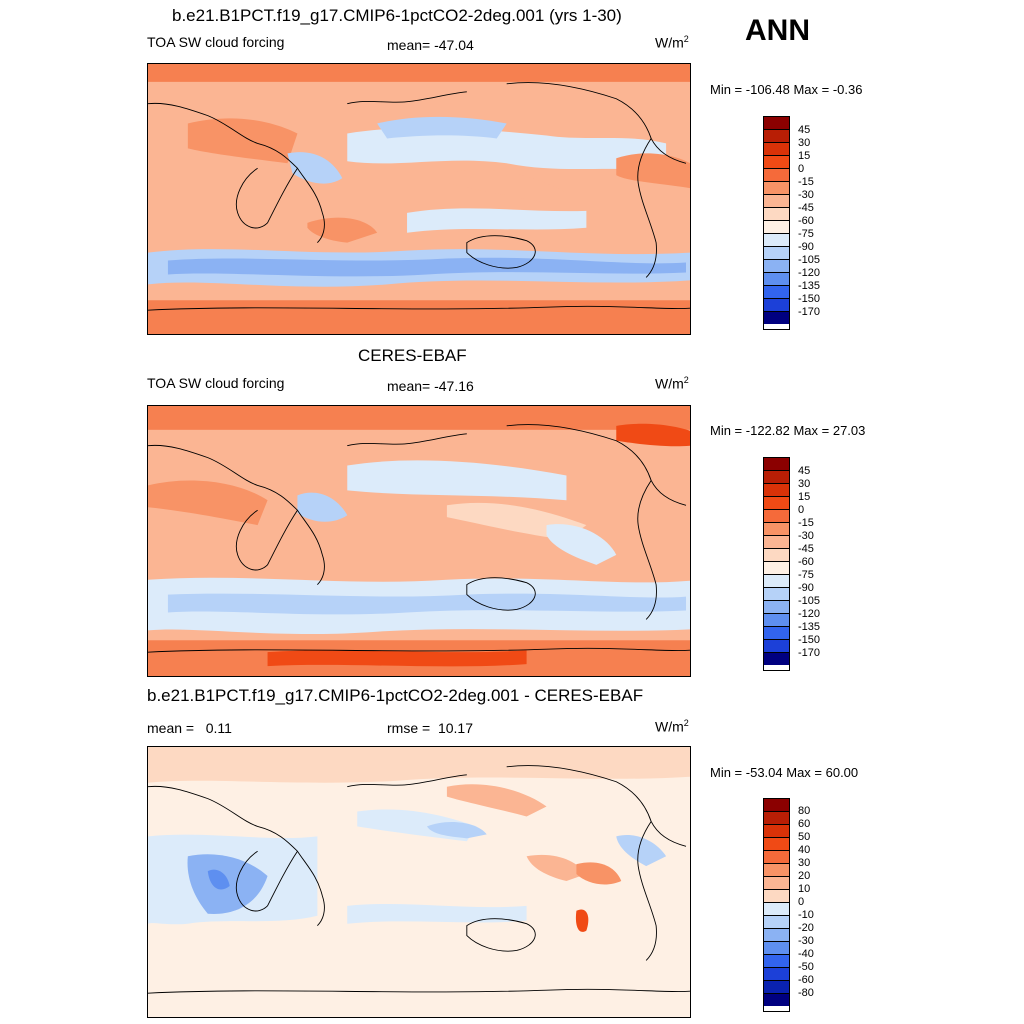 The width and height of the screenshot is (1024, 1024). What do you see at coordinates (804, 824) in the screenshot?
I see `colorbar-tick-label: 60` at bounding box center [804, 824].